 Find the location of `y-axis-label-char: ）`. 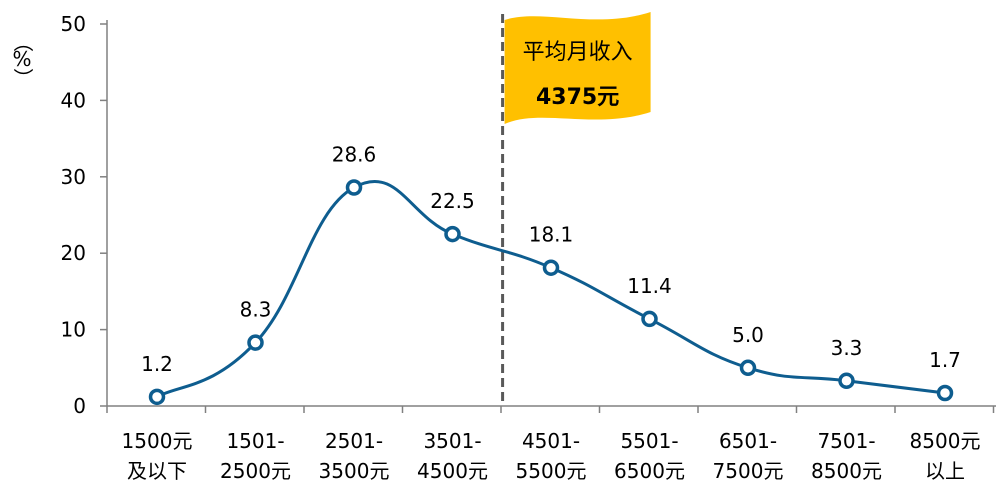

y-axis-label-char: ） is located at coordinates (23, 78).